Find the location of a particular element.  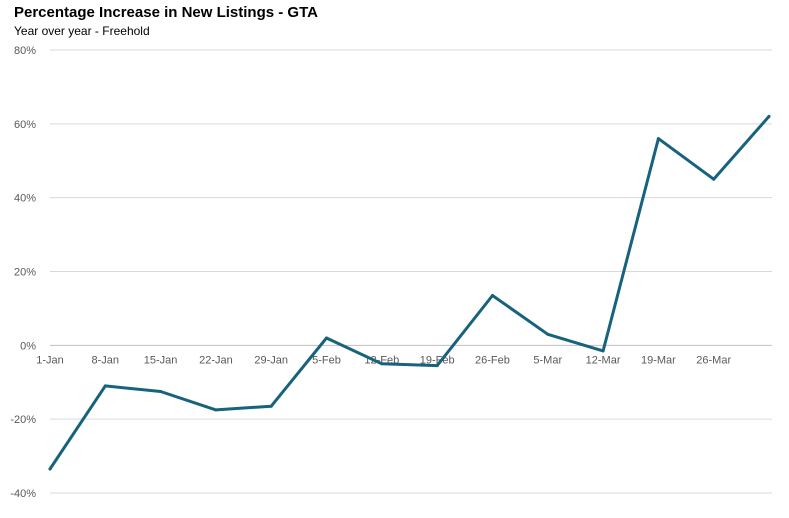

chart-subtitle: Year over year - Freehold is located at coordinates (82, 31).